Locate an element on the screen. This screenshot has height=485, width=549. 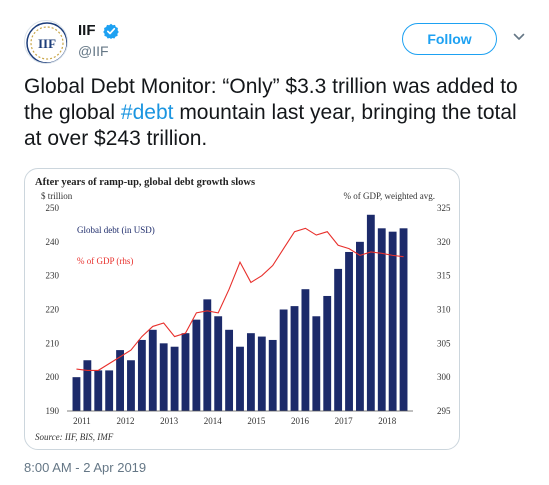
verified-badge-icon is located at coordinates (111, 31).